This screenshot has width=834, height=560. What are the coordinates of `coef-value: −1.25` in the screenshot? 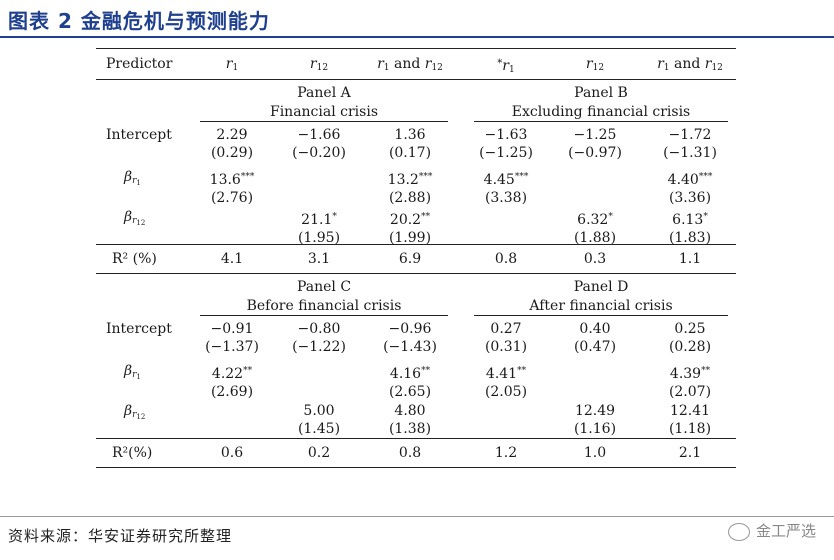 It's located at (595, 135).